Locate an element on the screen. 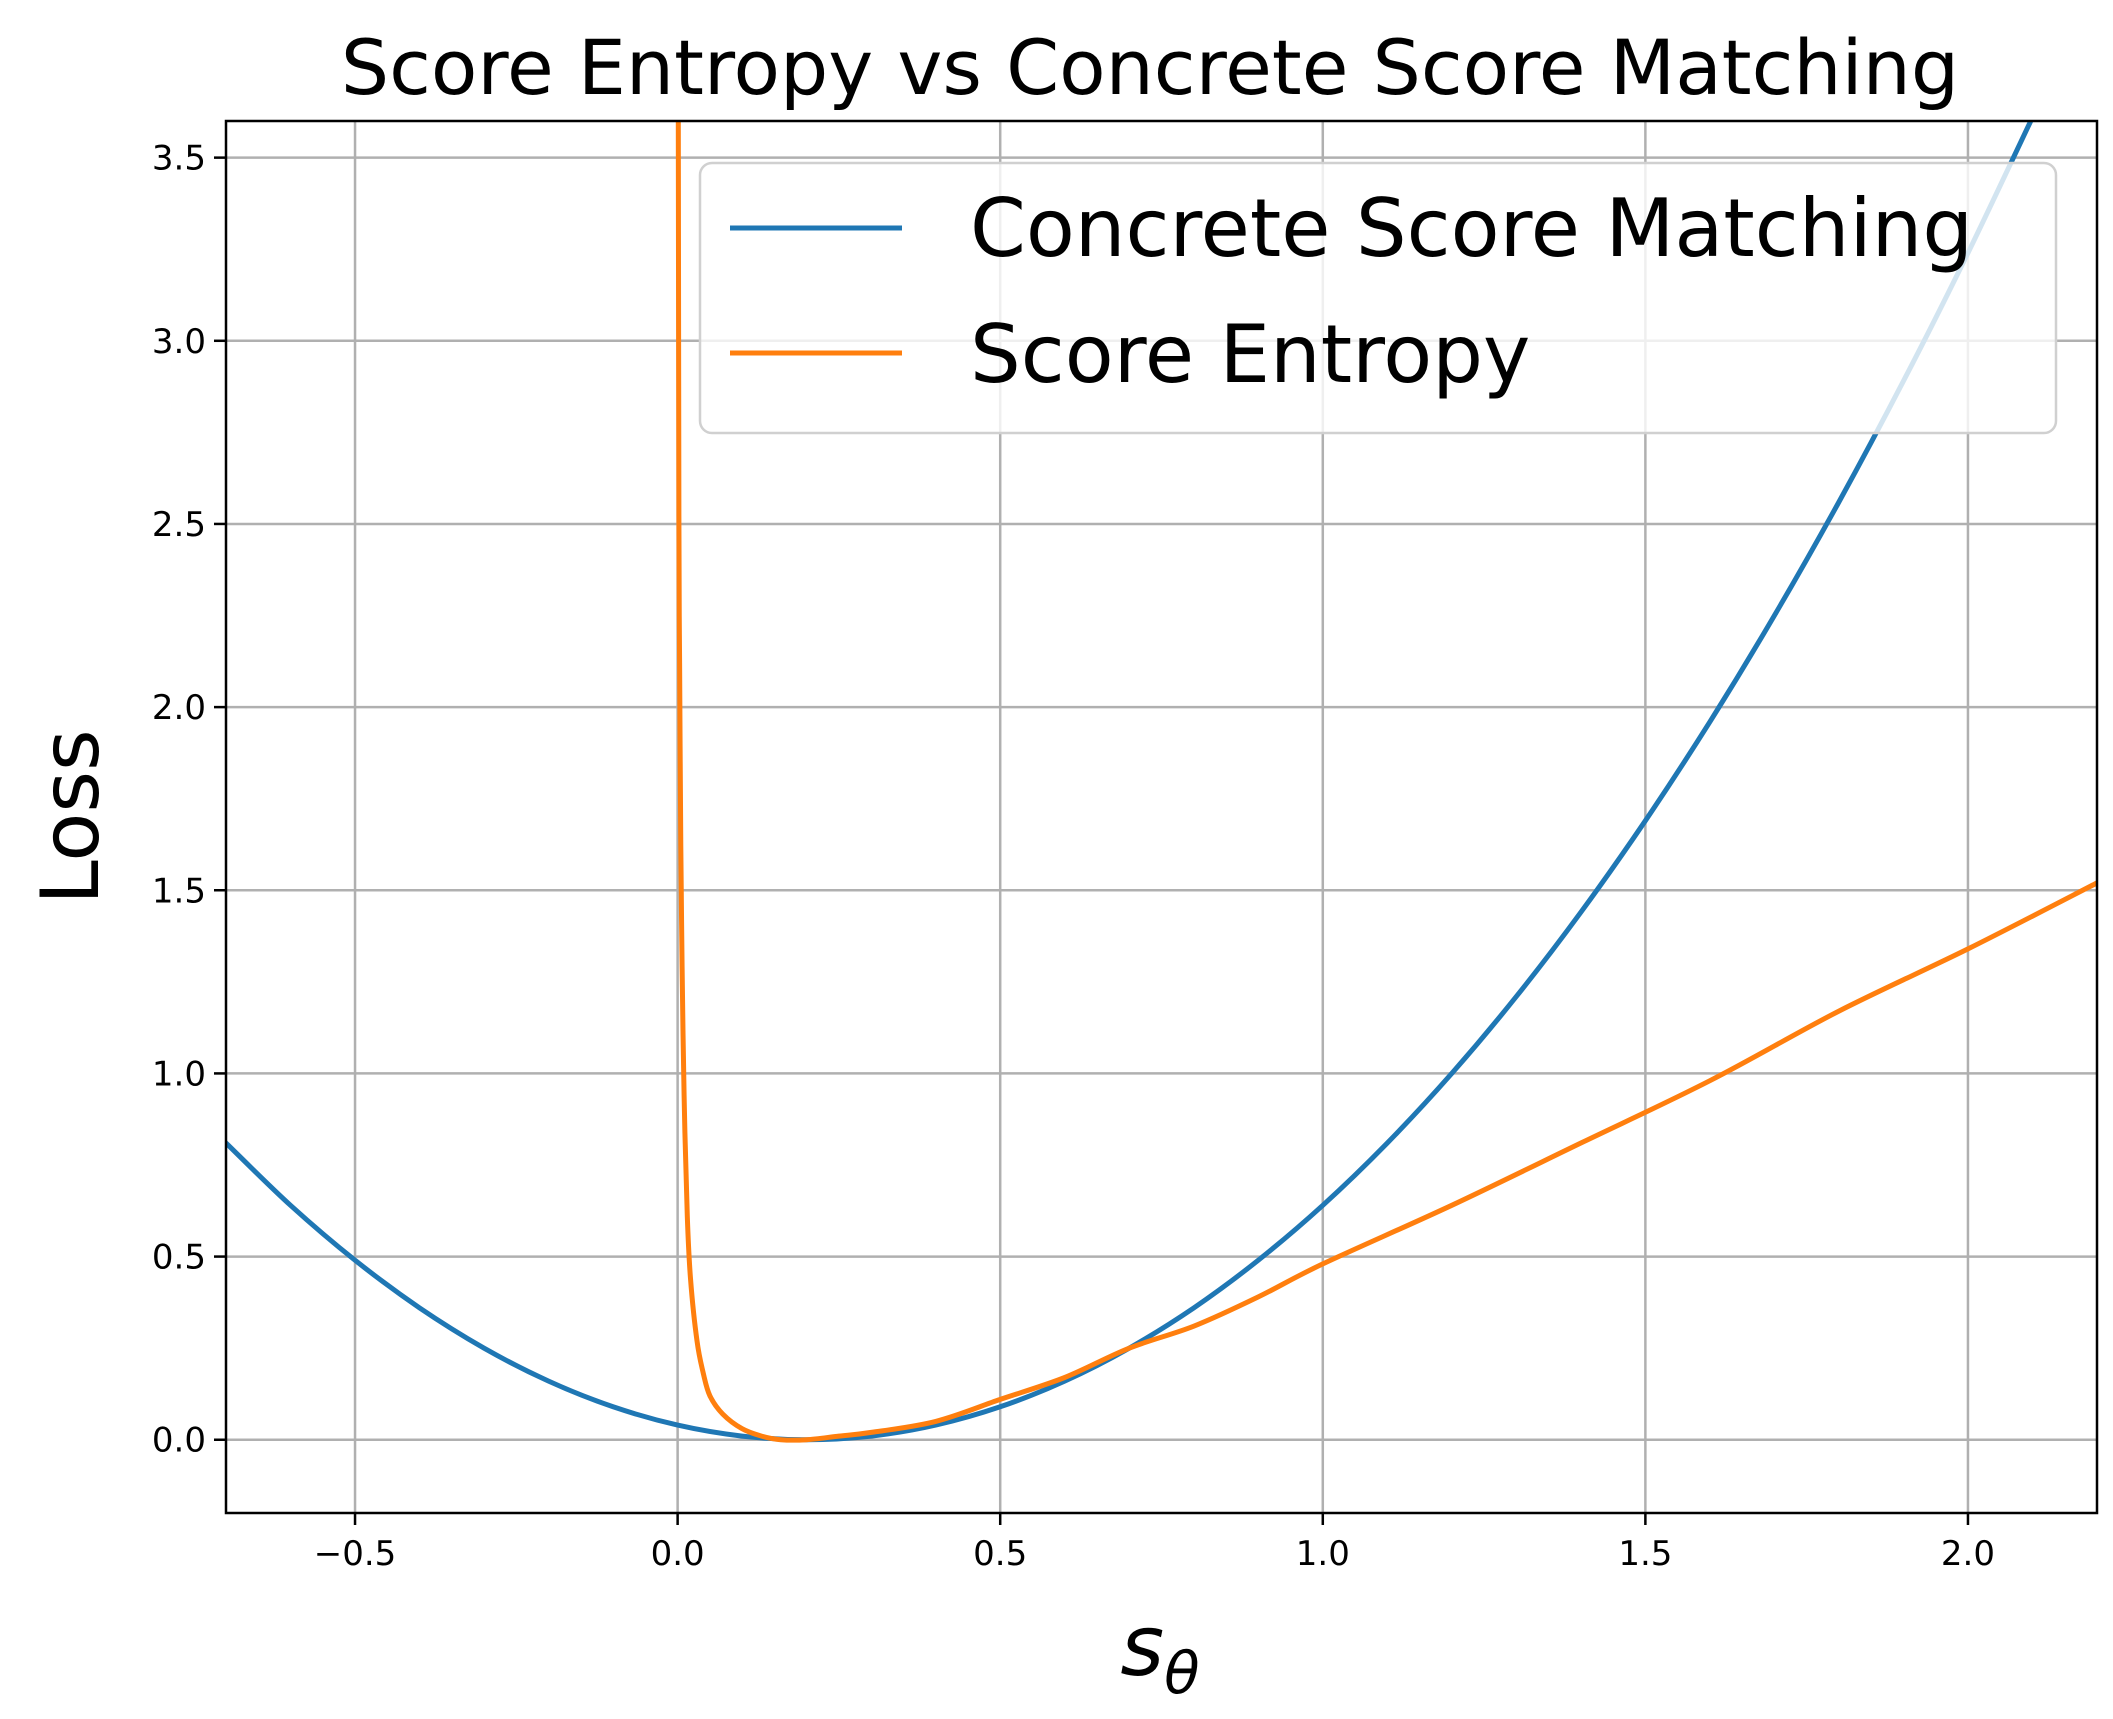  x-axis-label-main: s is located at coordinates (1142, 1646).